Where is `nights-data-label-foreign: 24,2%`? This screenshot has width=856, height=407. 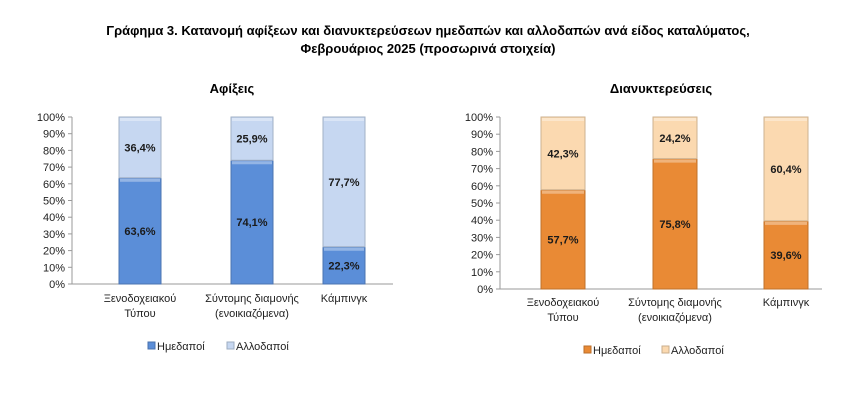
nights-data-label-foreign: 24,2% is located at coordinates (674, 139).